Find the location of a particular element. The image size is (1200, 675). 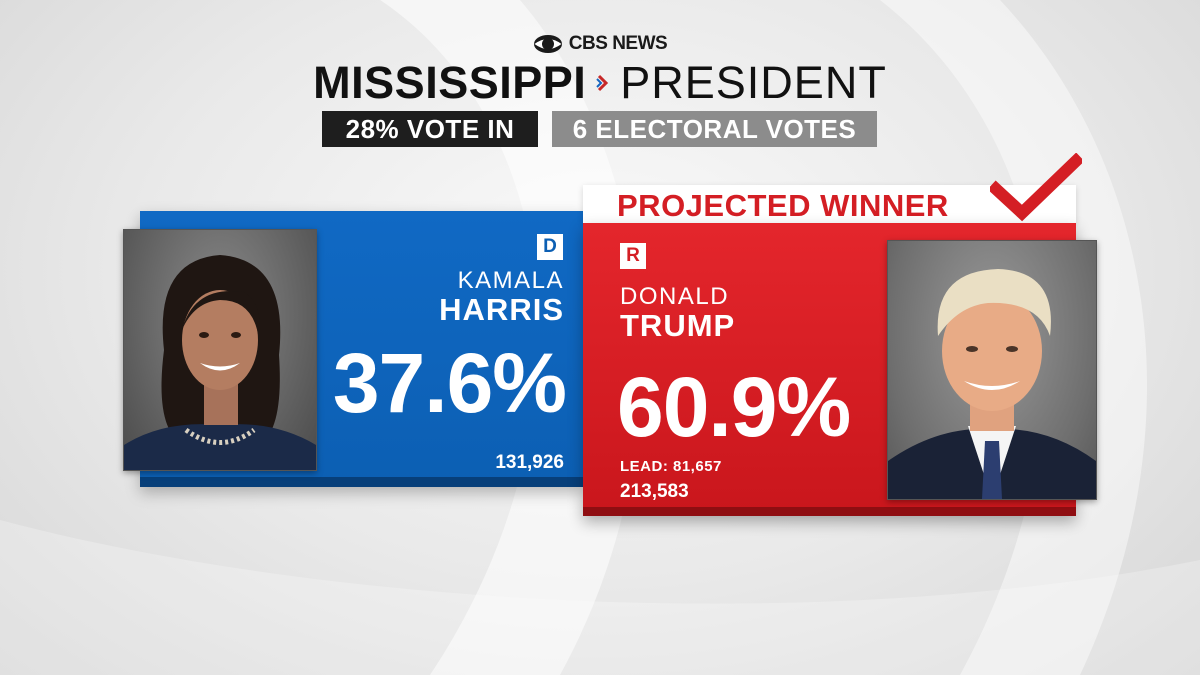

cbs-eye-icon is located at coordinates (547, 44).